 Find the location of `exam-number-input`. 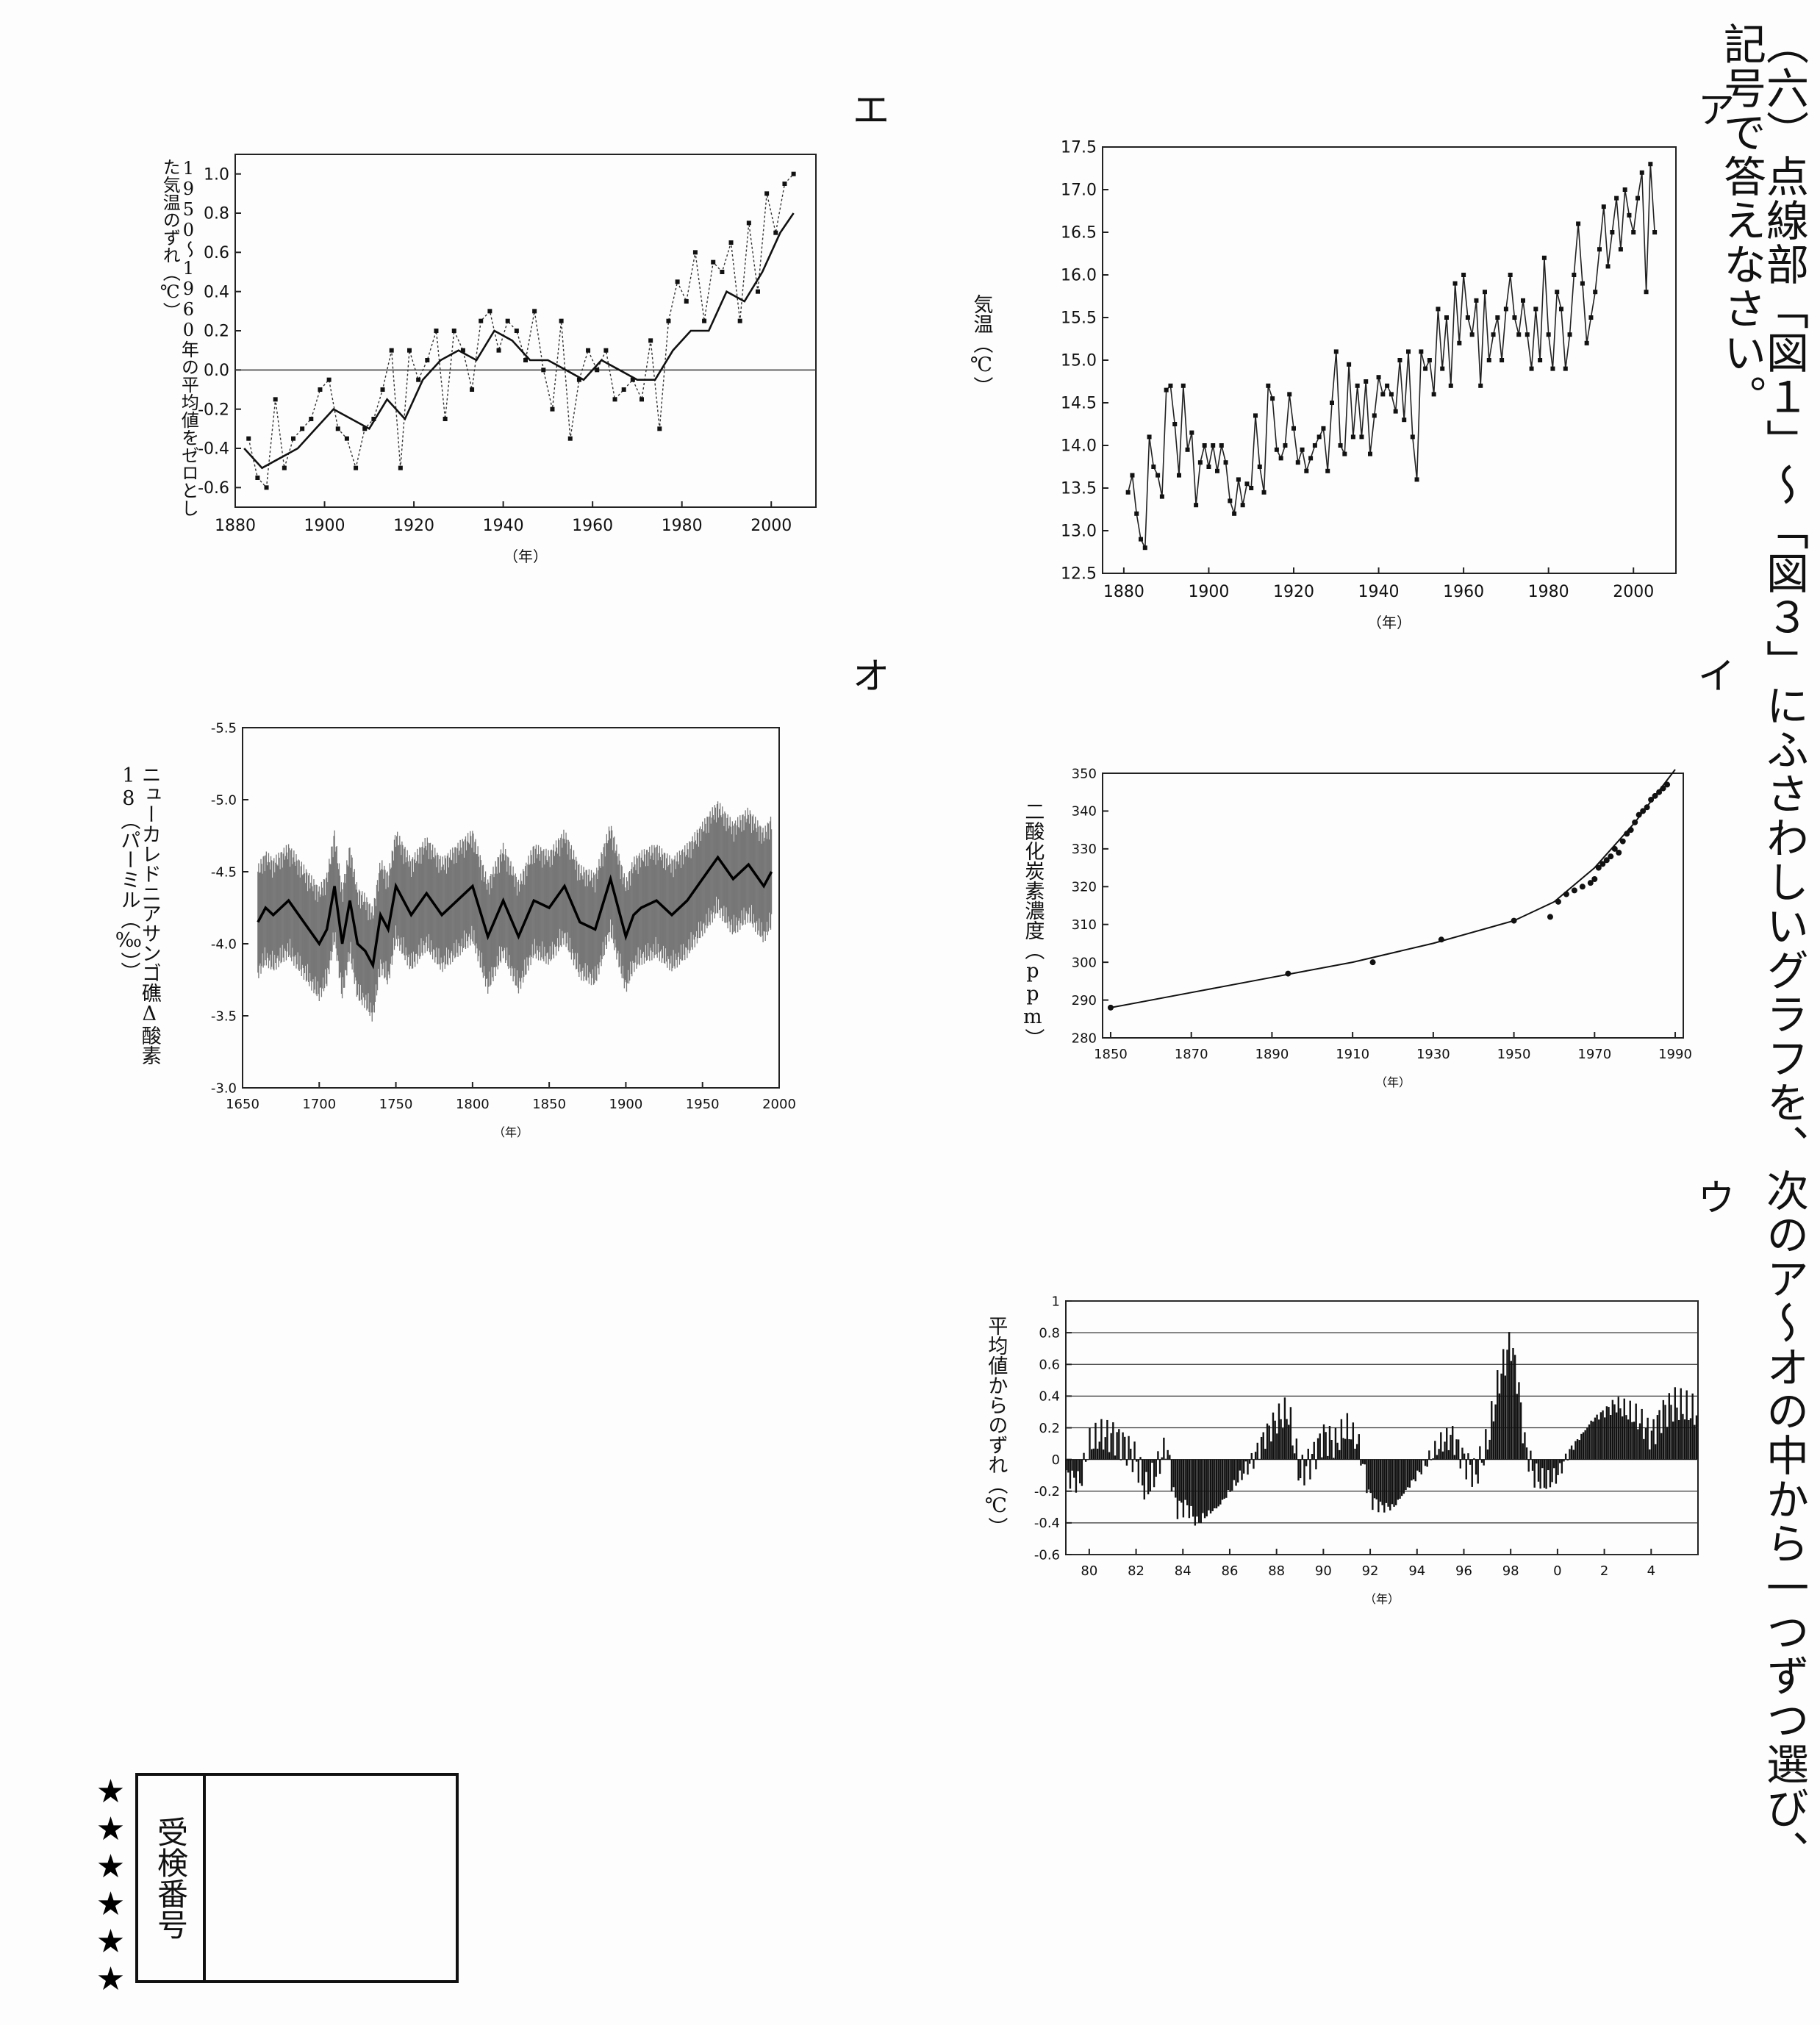

exam-number-input is located at coordinates (331, 1878).